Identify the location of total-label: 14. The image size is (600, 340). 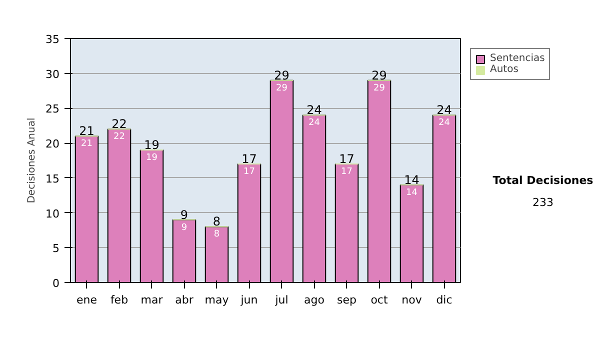
(412, 179).